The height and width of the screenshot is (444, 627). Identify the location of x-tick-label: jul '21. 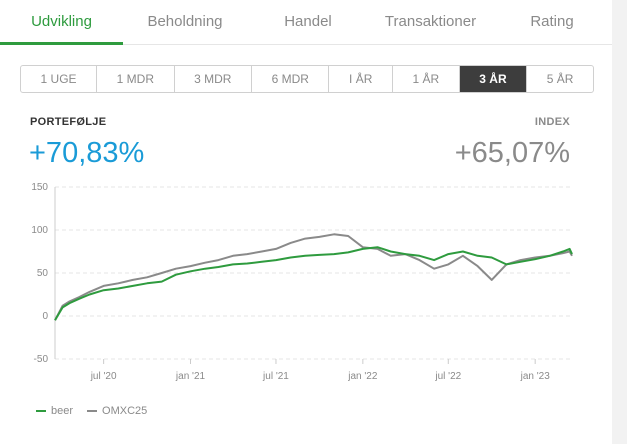
(275, 376).